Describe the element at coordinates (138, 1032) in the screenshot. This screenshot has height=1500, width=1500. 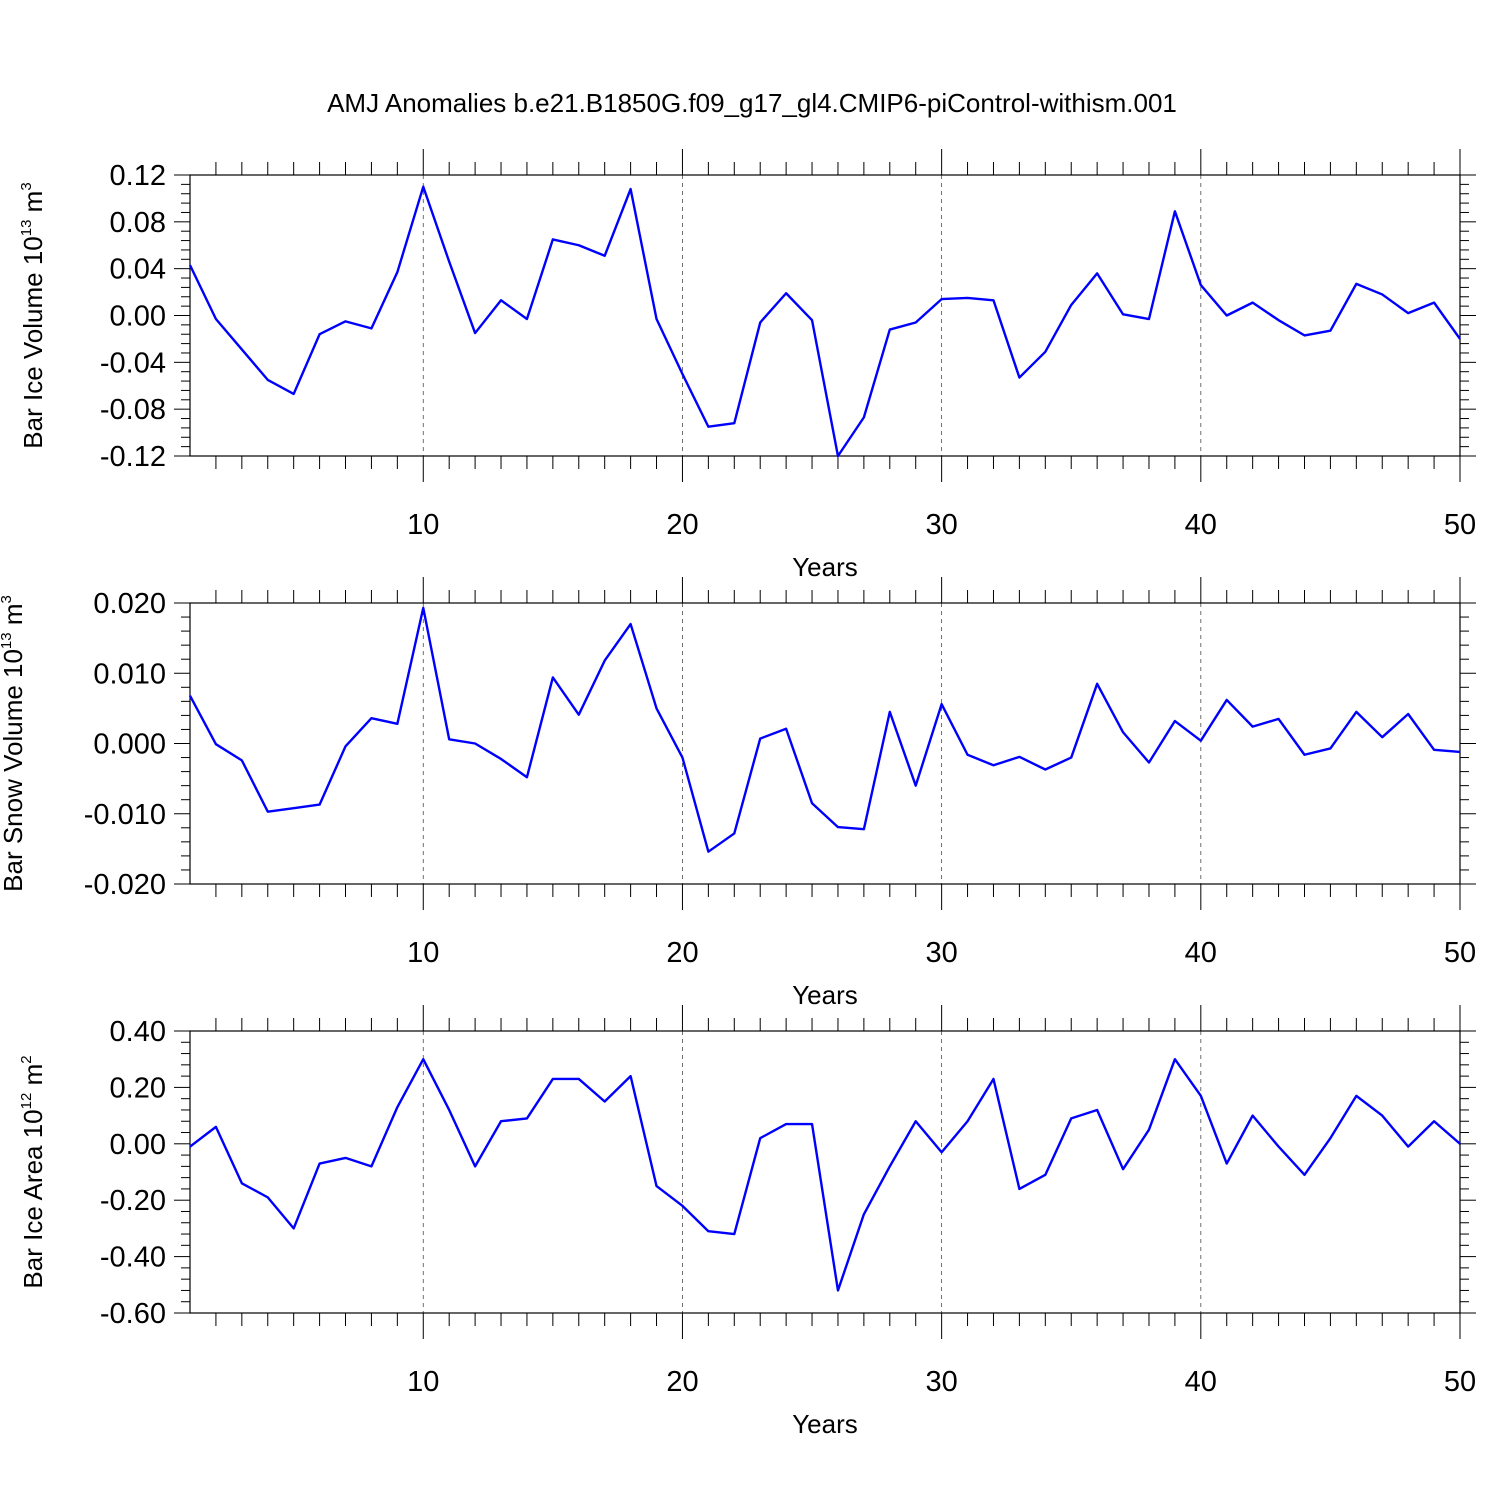
I see `y-tick-label: 0.40` at that location.